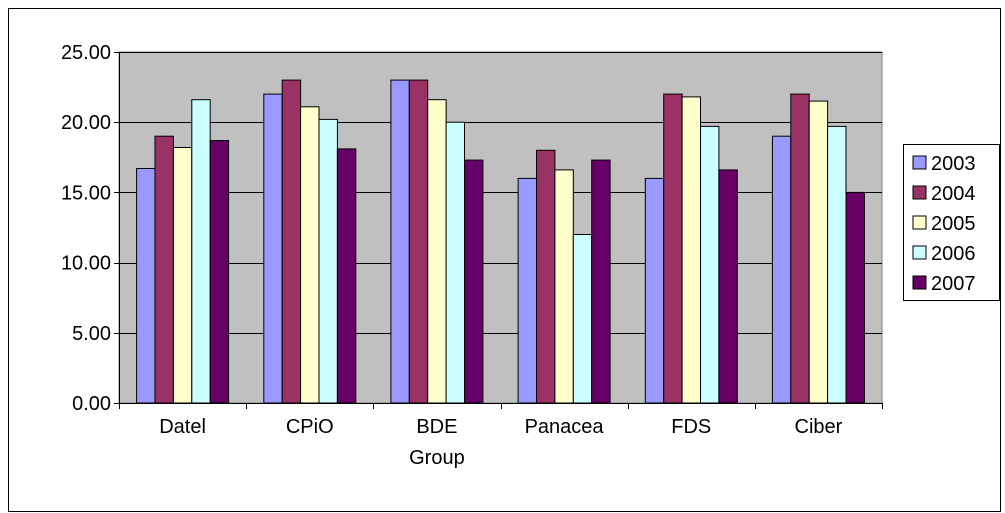 The height and width of the screenshot is (513, 1005). I want to click on bar-2004-ciber, so click(800, 248).